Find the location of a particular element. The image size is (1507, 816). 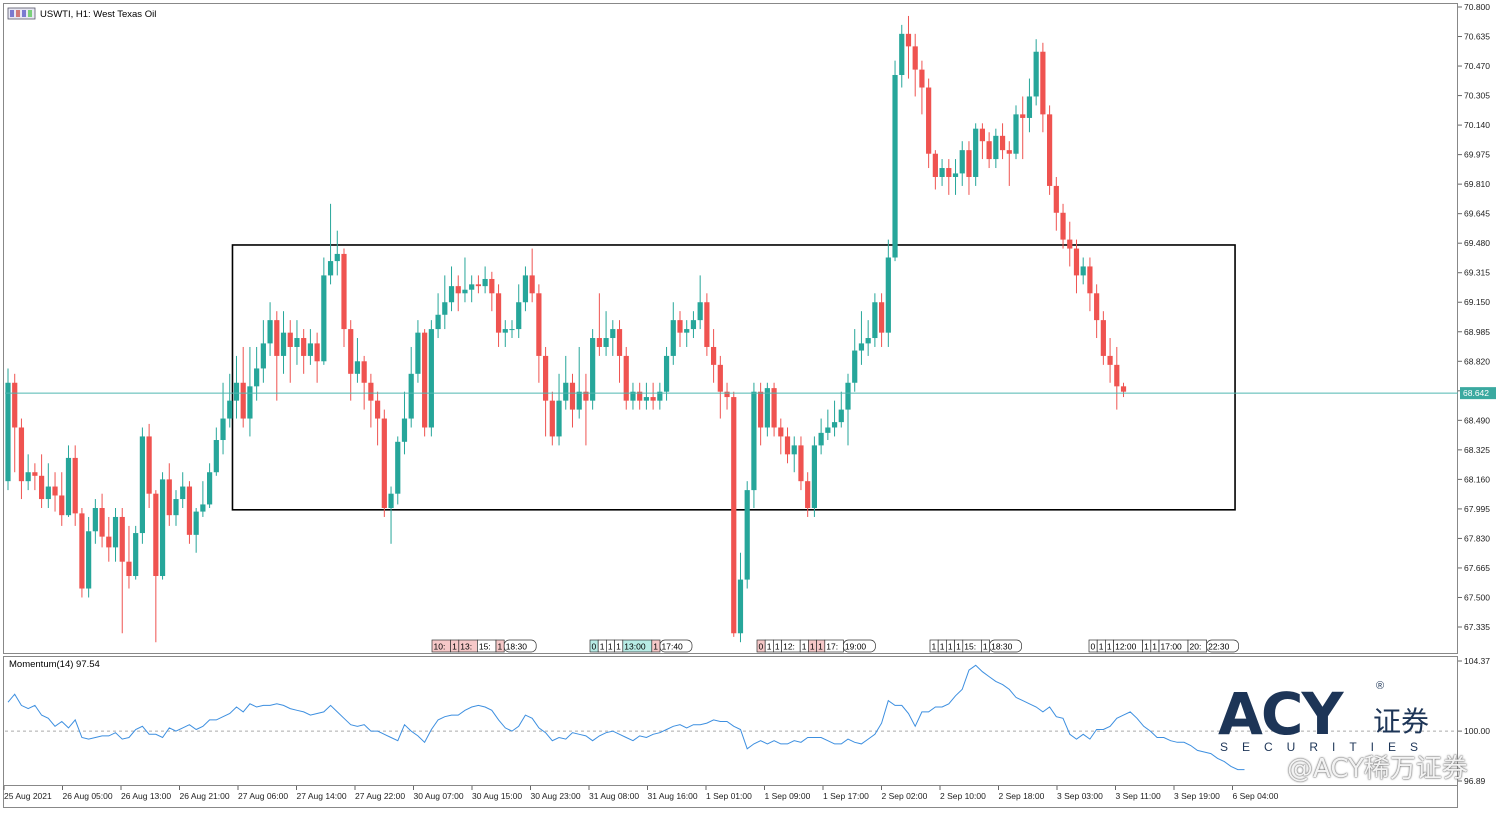

chart-title: USWTI, H1: West Texas Oil is located at coordinates (98, 14).